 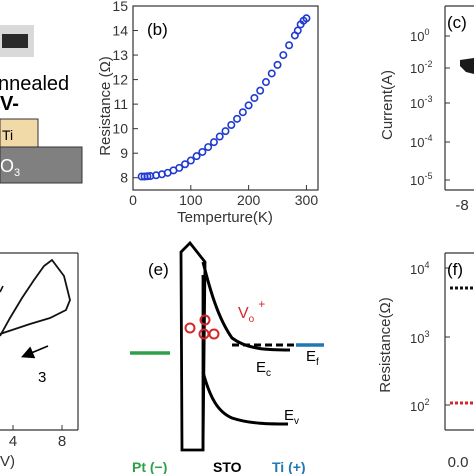 What do you see at coordinates (124, 178) in the screenshot?
I see `panel-b-ytick-label: 8` at bounding box center [124, 178].